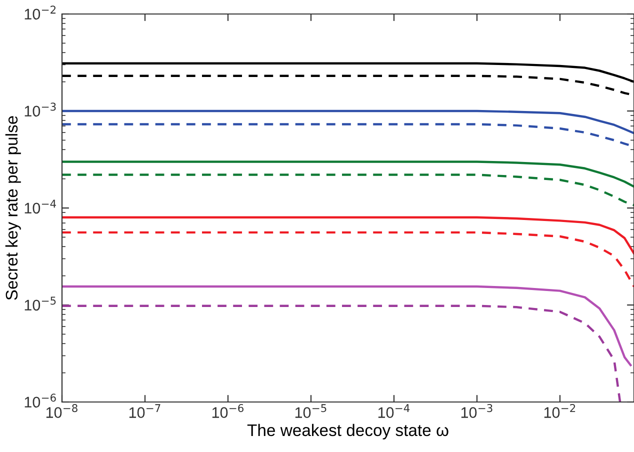  Describe the element at coordinates (144, 411) in the screenshot. I see `x-tick-label: 10$^{−7}$` at that location.